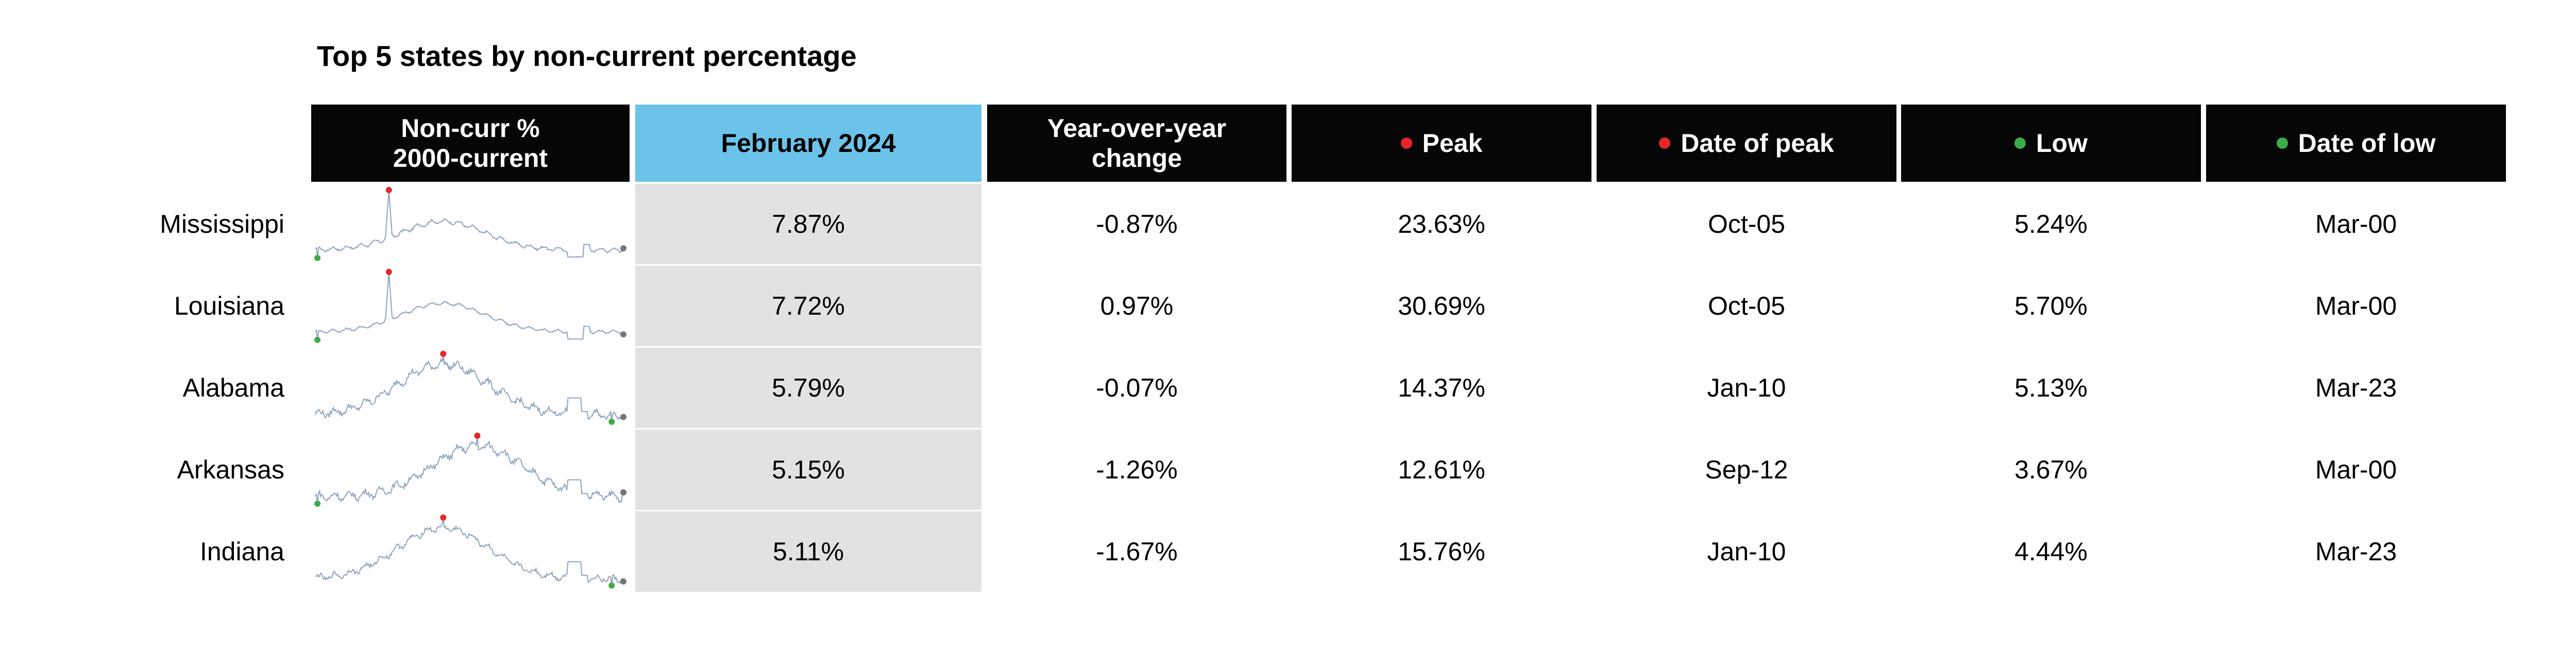 Image resolution: width=2576 pixels, height=653 pixels. I want to click on header-low-label: Low, so click(2062, 143).